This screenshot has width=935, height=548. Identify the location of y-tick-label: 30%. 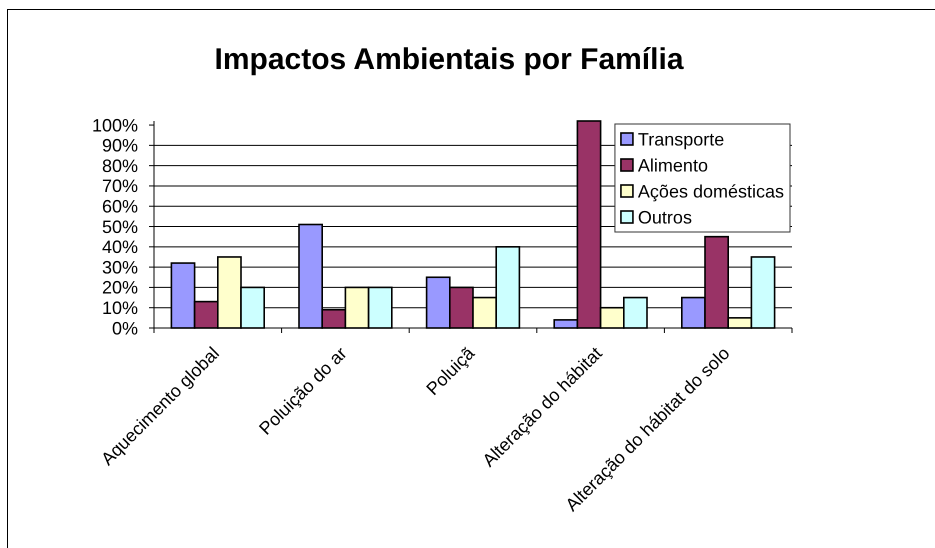
(120, 267).